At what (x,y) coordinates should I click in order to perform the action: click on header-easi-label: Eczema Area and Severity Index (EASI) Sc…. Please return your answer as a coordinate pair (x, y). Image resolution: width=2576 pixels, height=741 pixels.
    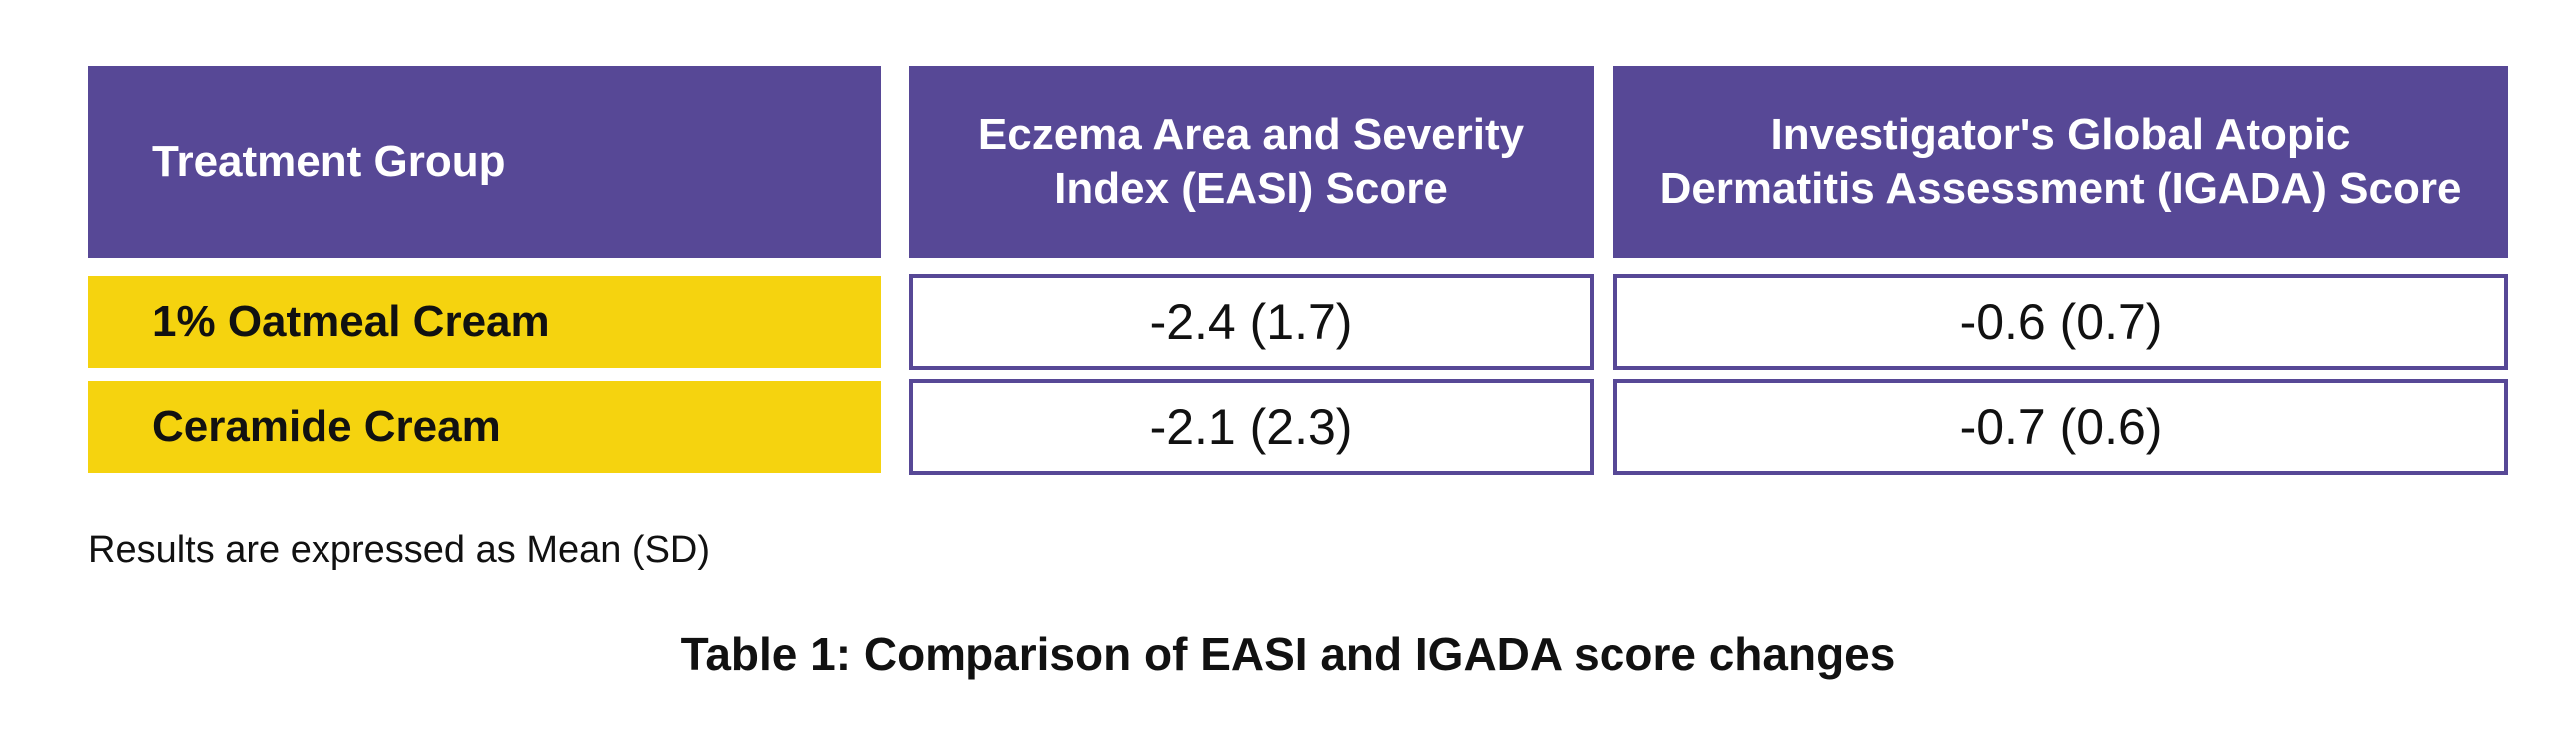
    Looking at the image, I should click on (1251, 162).